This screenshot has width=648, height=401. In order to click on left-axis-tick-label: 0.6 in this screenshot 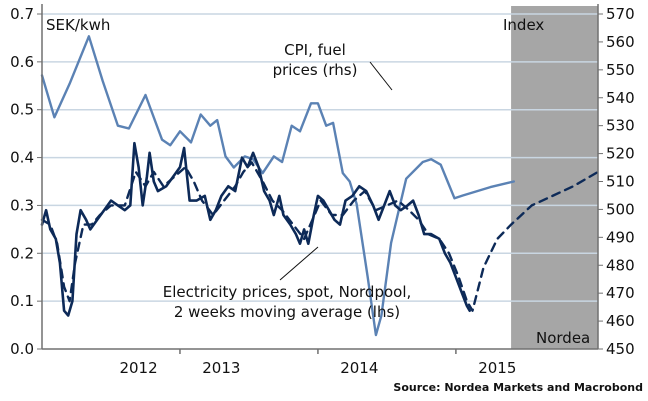, I will do `click(22, 62)`.